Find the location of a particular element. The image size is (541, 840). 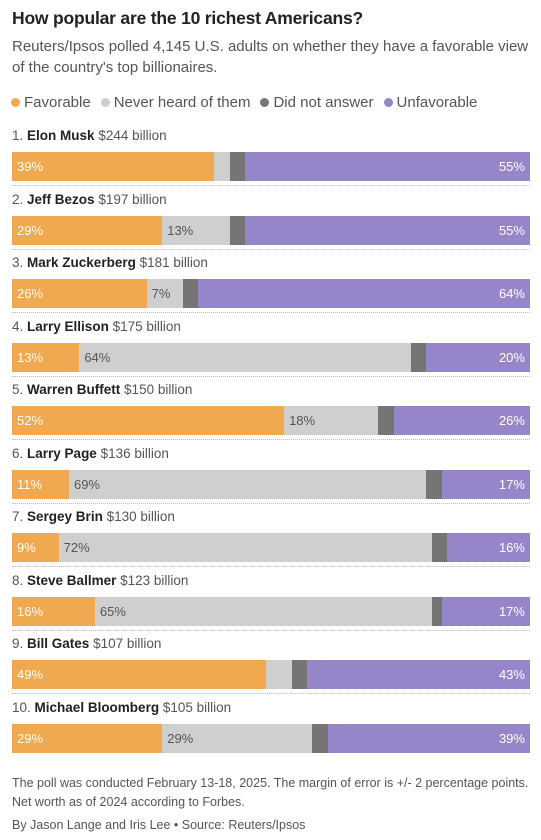

data-label: 49% is located at coordinates (30, 674).